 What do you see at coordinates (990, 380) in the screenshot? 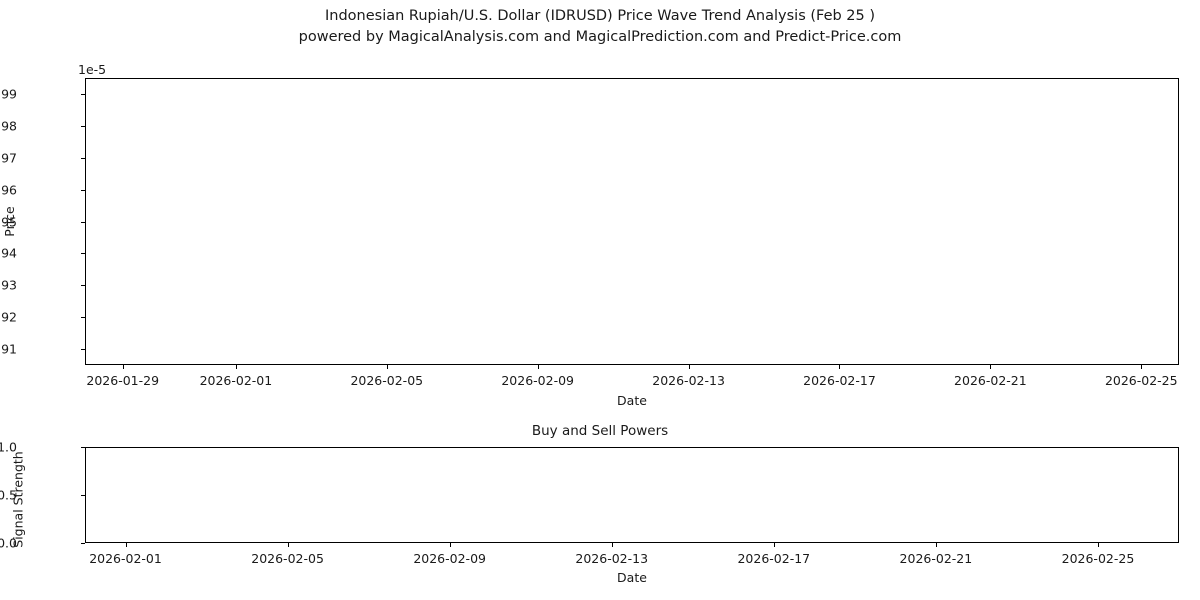
I see `price-x-tick-label-6: 2026-02-21` at bounding box center [990, 380].